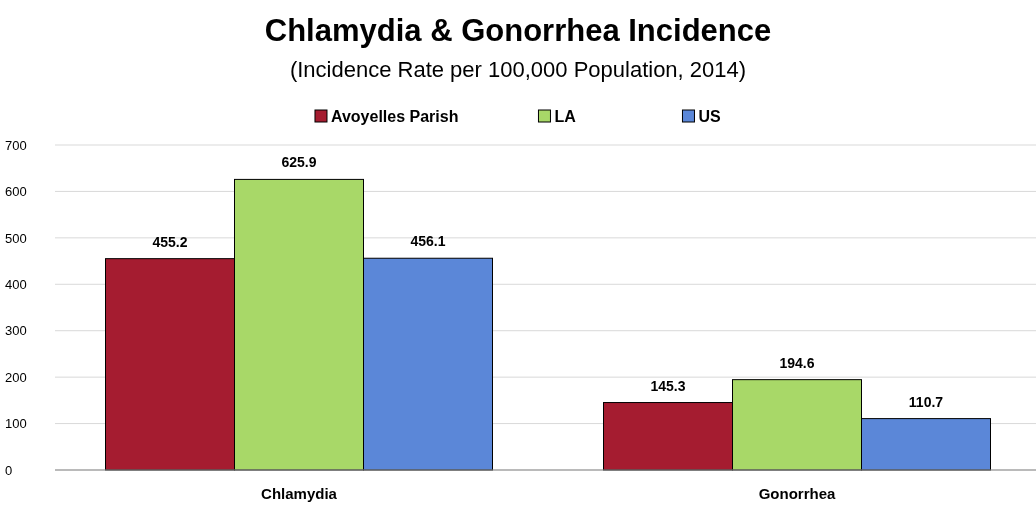 The height and width of the screenshot is (510, 1036). What do you see at coordinates (170, 241) in the screenshot?
I see `data-label: 455.2` at bounding box center [170, 241].